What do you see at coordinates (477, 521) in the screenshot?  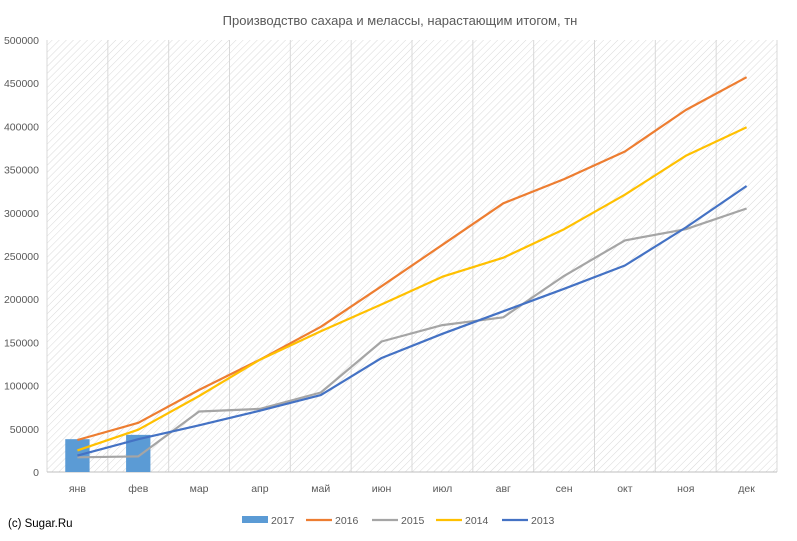 I see `legend-label: 2014` at bounding box center [477, 521].